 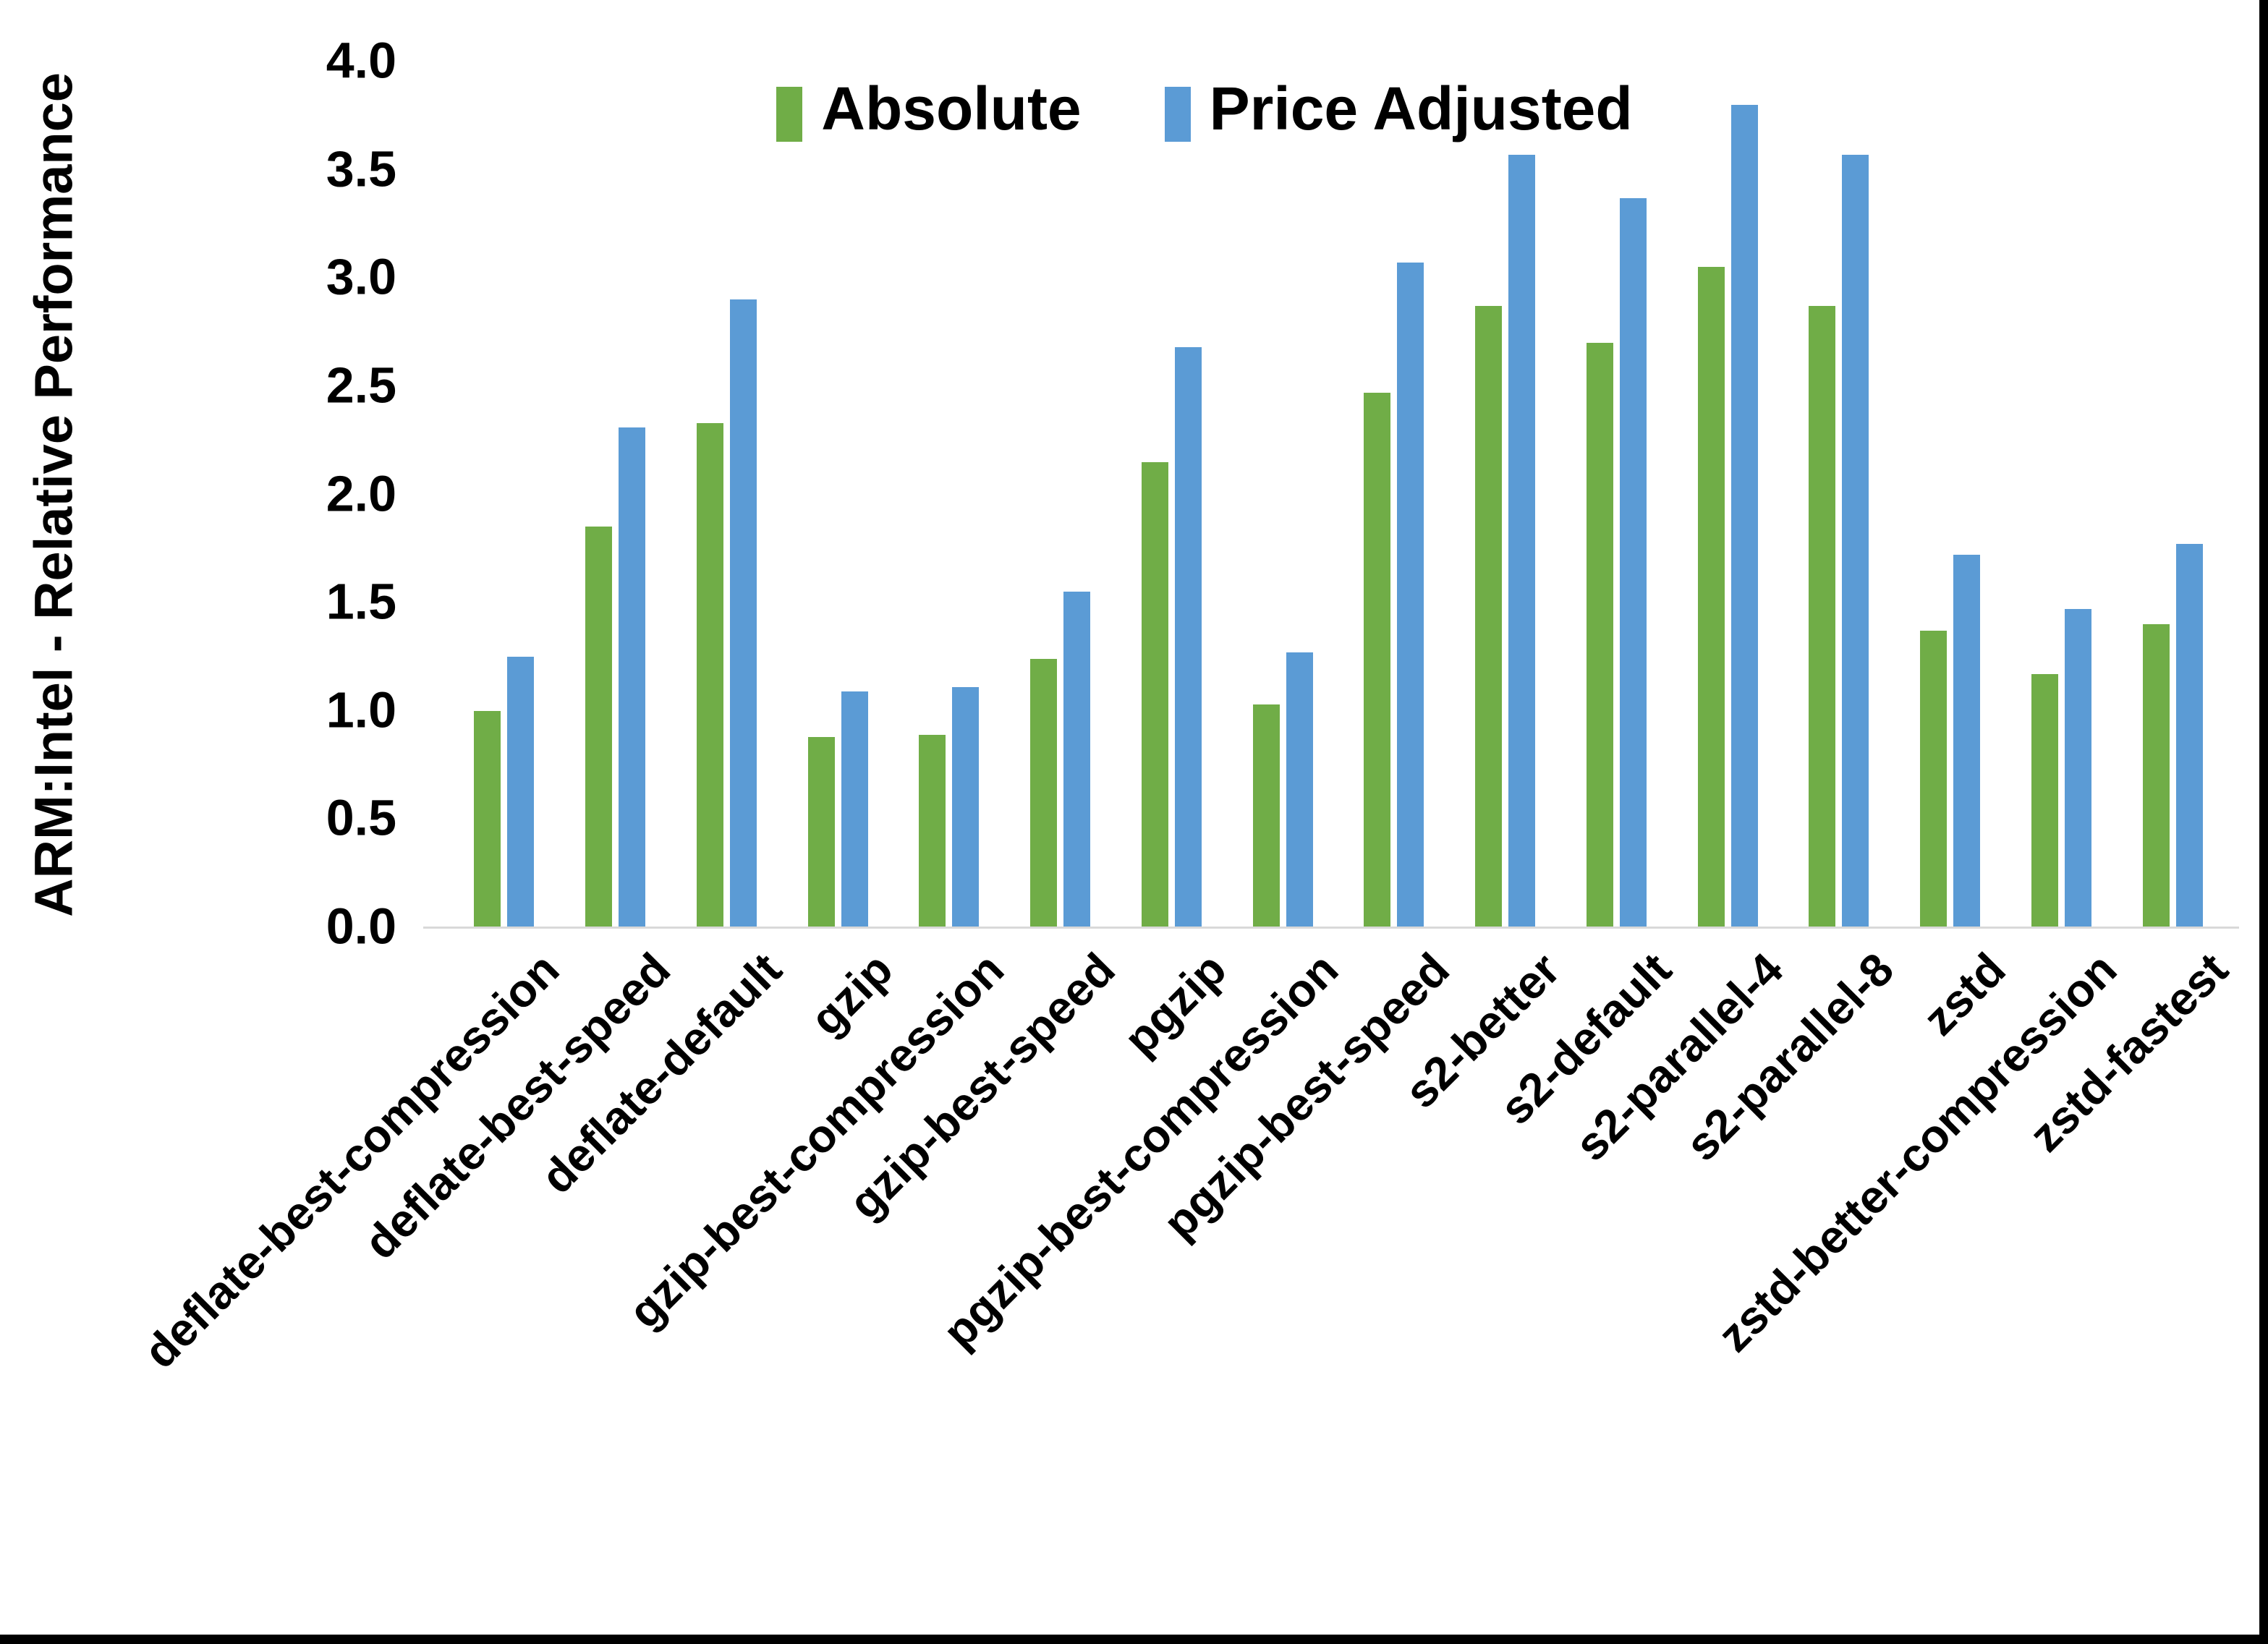 I want to click on bar-absolute-pgzip-best-compression, so click(x=1266, y=815).